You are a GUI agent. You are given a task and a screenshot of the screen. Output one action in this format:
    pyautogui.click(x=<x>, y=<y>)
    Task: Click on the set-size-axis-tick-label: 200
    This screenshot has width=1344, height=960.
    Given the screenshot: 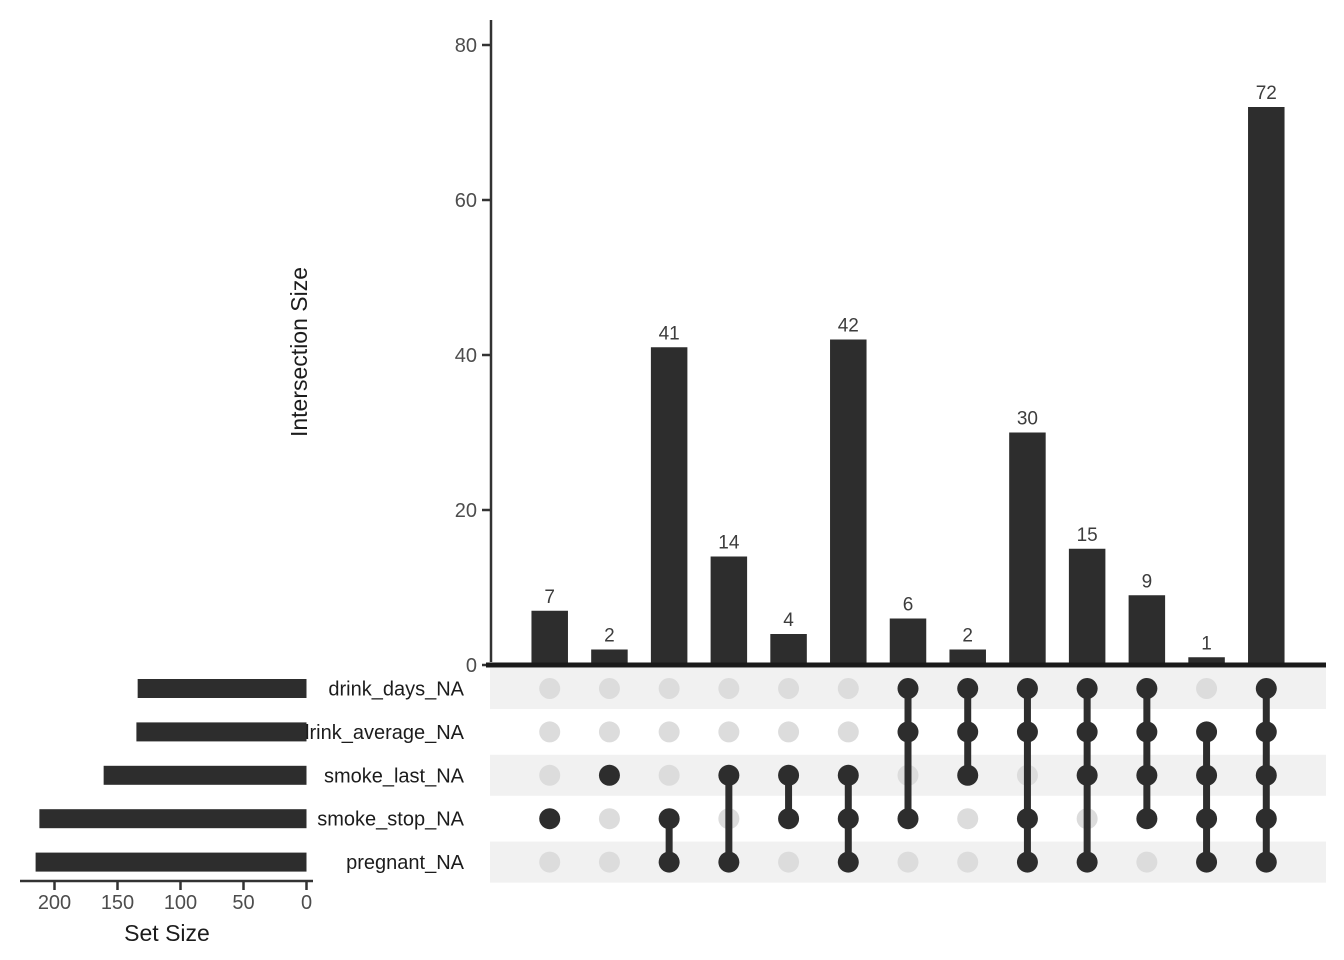 What is the action you would take?
    pyautogui.click(x=54, y=903)
    